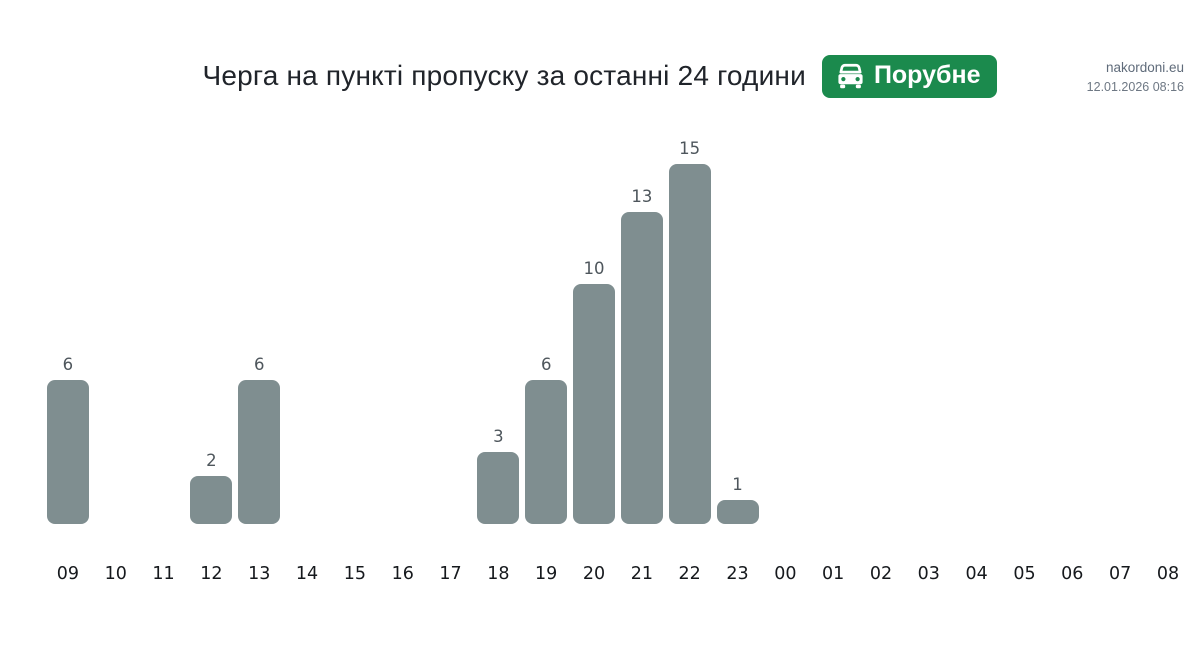  What do you see at coordinates (1144, 67) in the screenshot?
I see `site-link: nakordoni.eu` at bounding box center [1144, 67].